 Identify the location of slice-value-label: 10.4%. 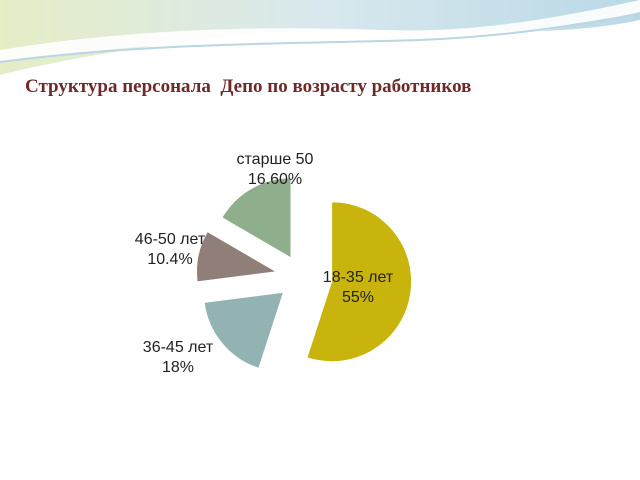
(169, 259).